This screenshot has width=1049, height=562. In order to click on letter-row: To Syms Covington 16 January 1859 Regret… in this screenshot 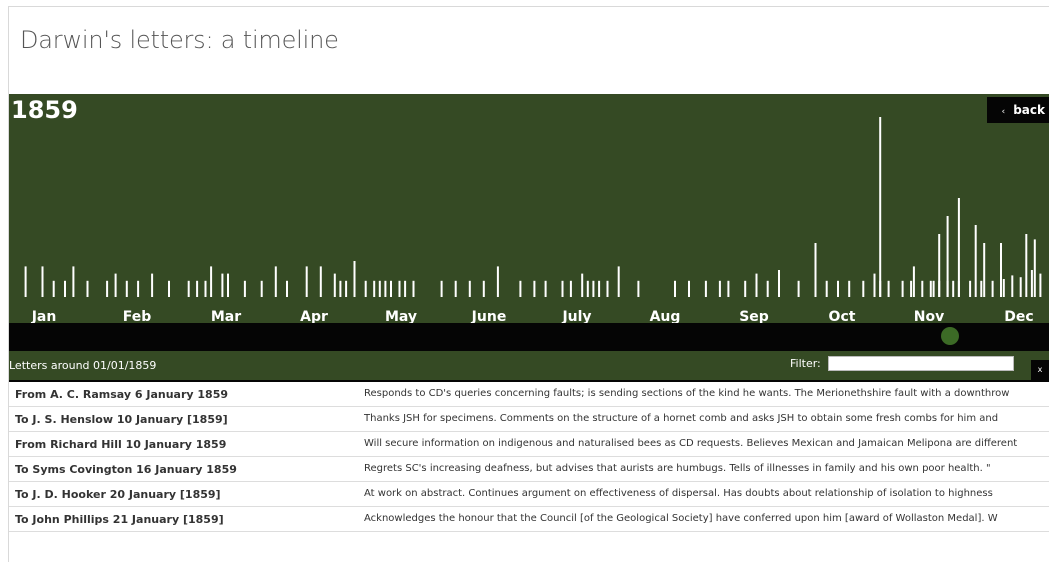, I will do `click(529, 469)`.